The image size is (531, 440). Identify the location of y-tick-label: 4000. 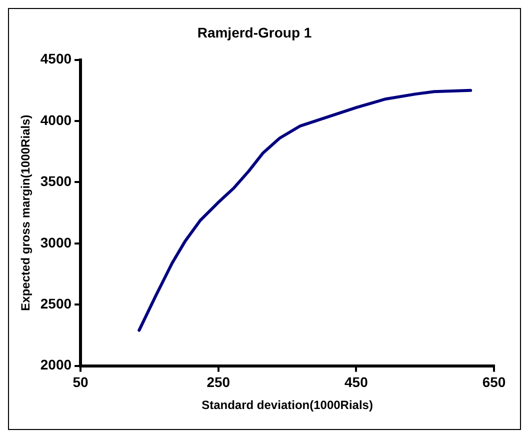
(56, 120).